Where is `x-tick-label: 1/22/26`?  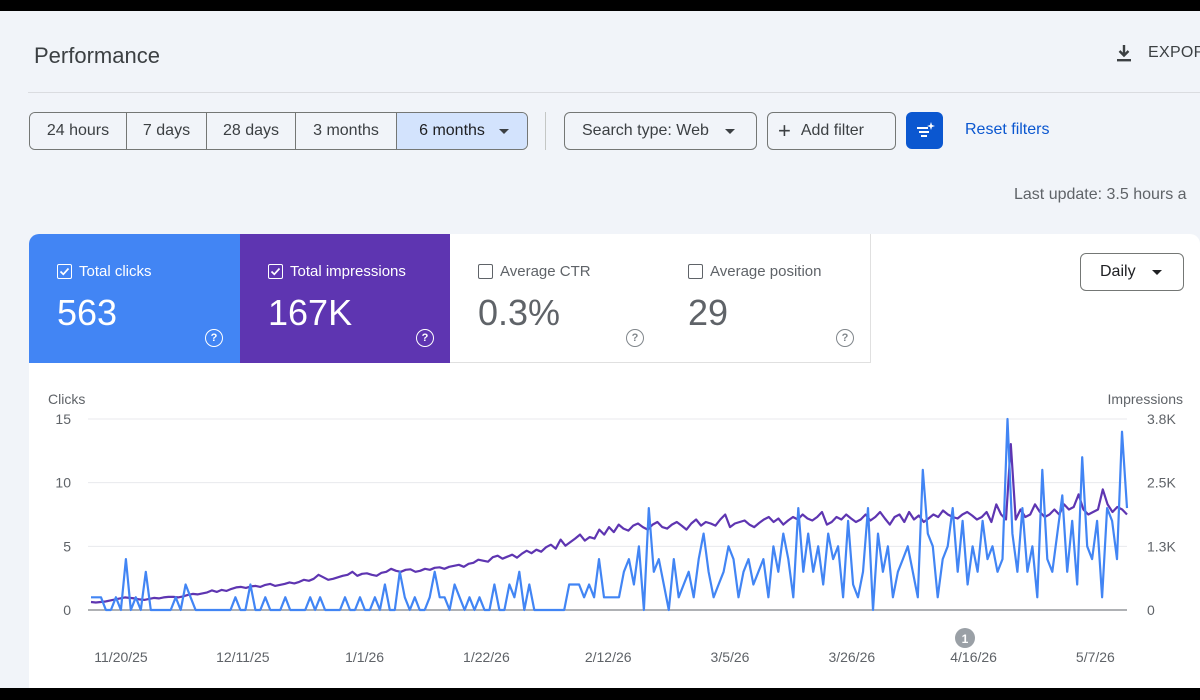
x-tick-label: 1/22/26 is located at coordinates (486, 657).